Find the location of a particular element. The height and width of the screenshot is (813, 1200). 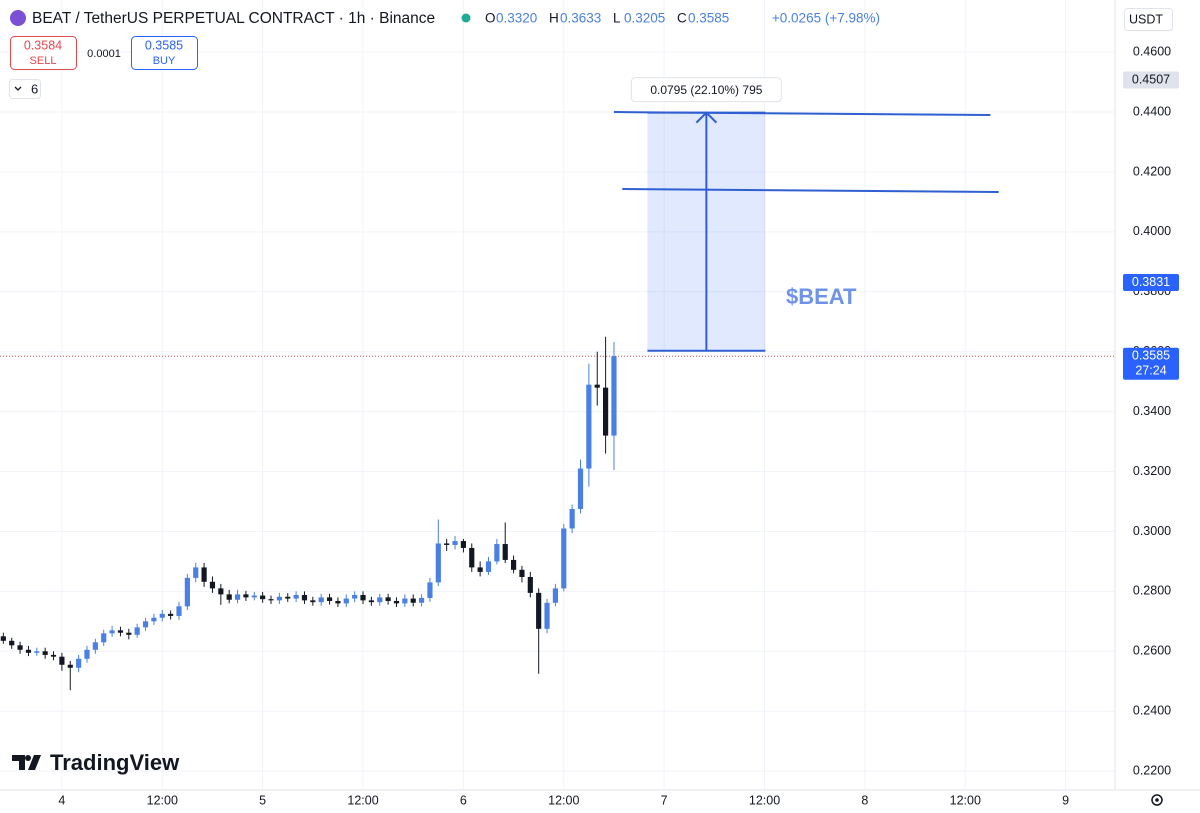

measure-label: 0.0795 (22.10%) 795 is located at coordinates (706, 90).